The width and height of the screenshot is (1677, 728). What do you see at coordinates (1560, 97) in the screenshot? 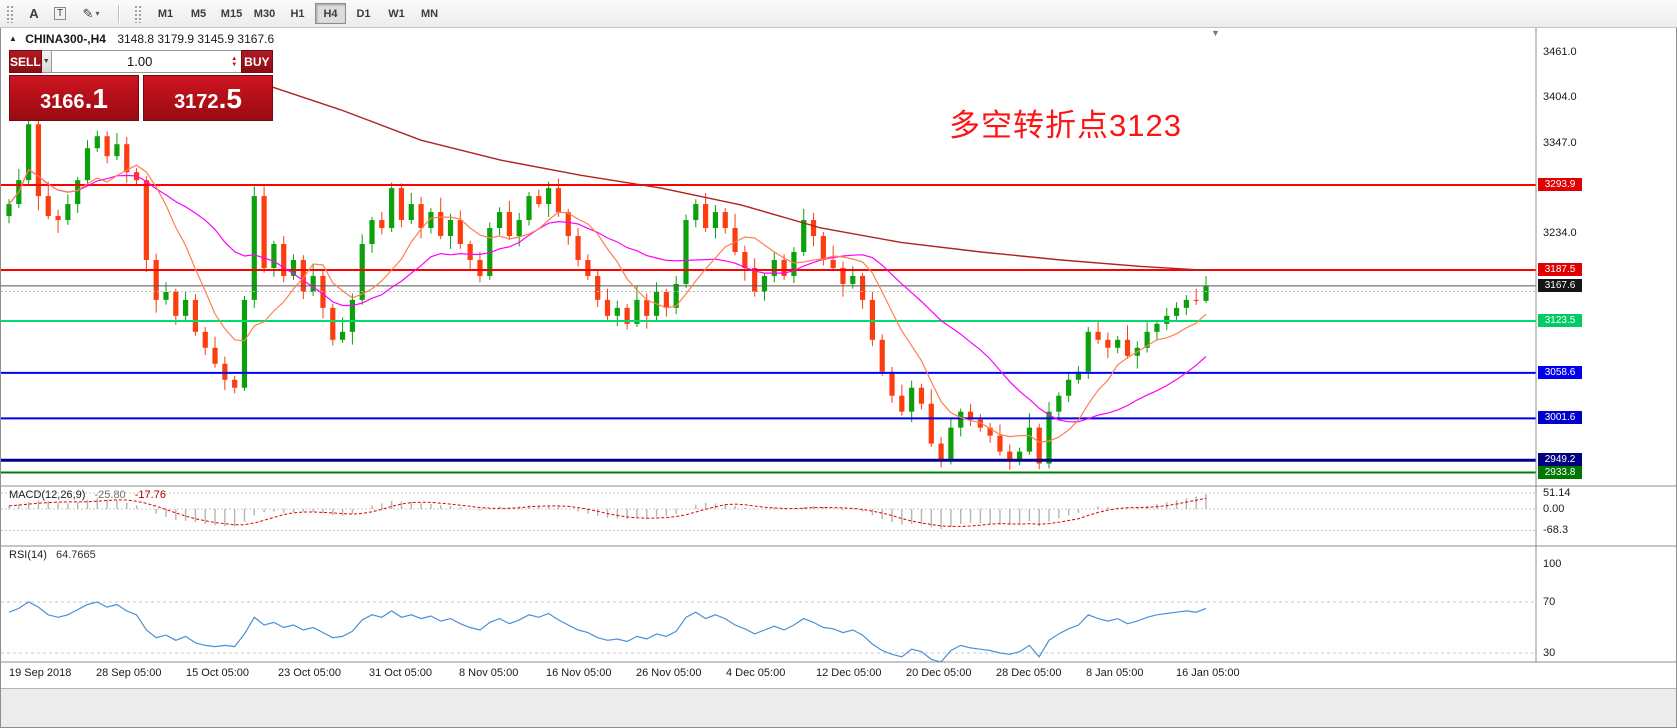
I see `axis-tick-label: 3404.0` at bounding box center [1560, 97].